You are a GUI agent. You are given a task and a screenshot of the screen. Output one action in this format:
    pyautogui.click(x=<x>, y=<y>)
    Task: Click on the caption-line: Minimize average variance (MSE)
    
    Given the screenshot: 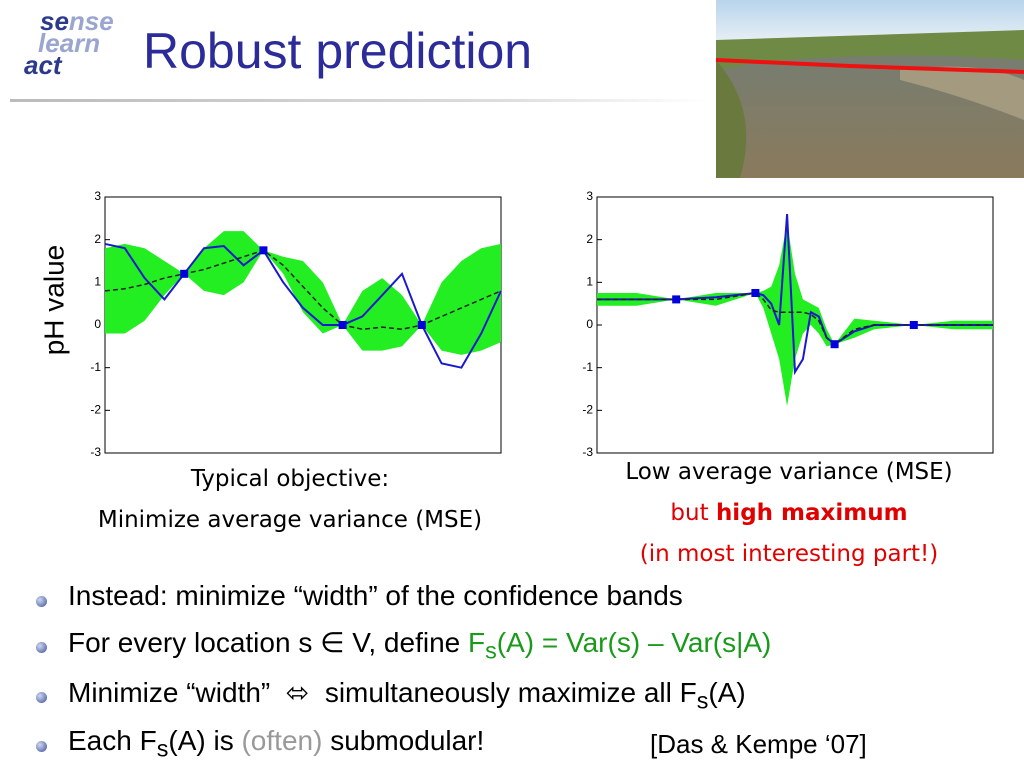 What is the action you would take?
    pyautogui.click(x=290, y=520)
    